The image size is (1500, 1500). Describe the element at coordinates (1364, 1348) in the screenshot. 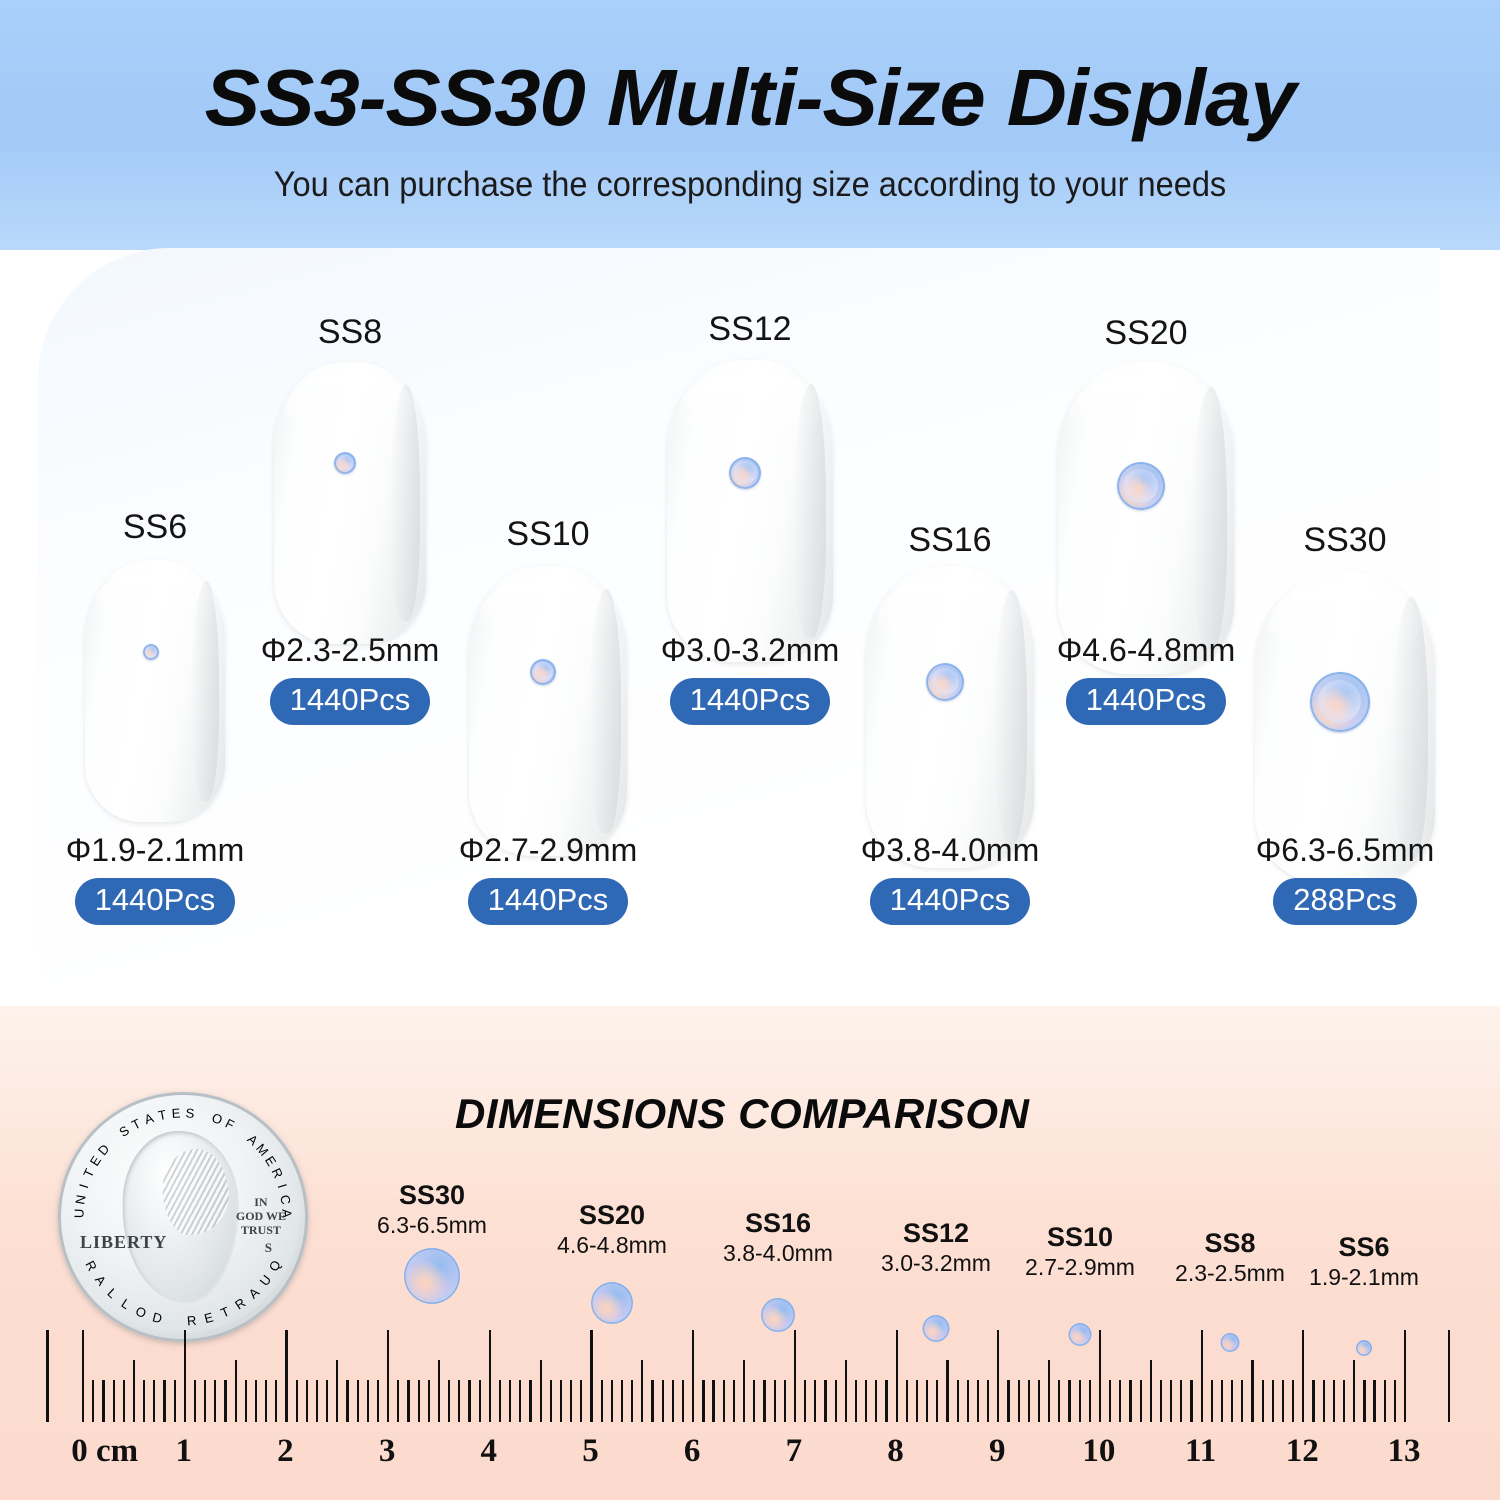

I see `comparison-stone-SS6` at that location.